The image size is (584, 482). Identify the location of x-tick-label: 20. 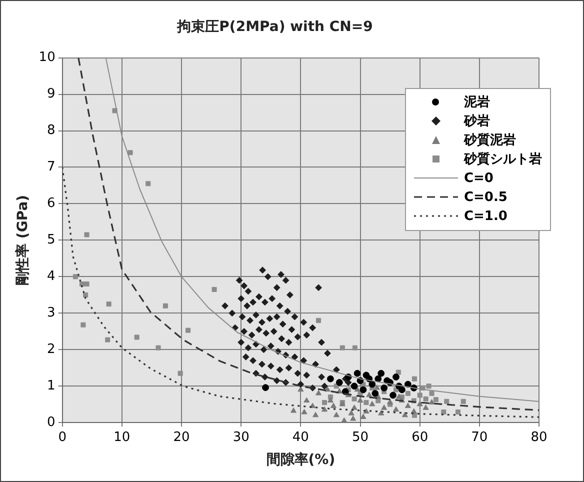
(181, 437).